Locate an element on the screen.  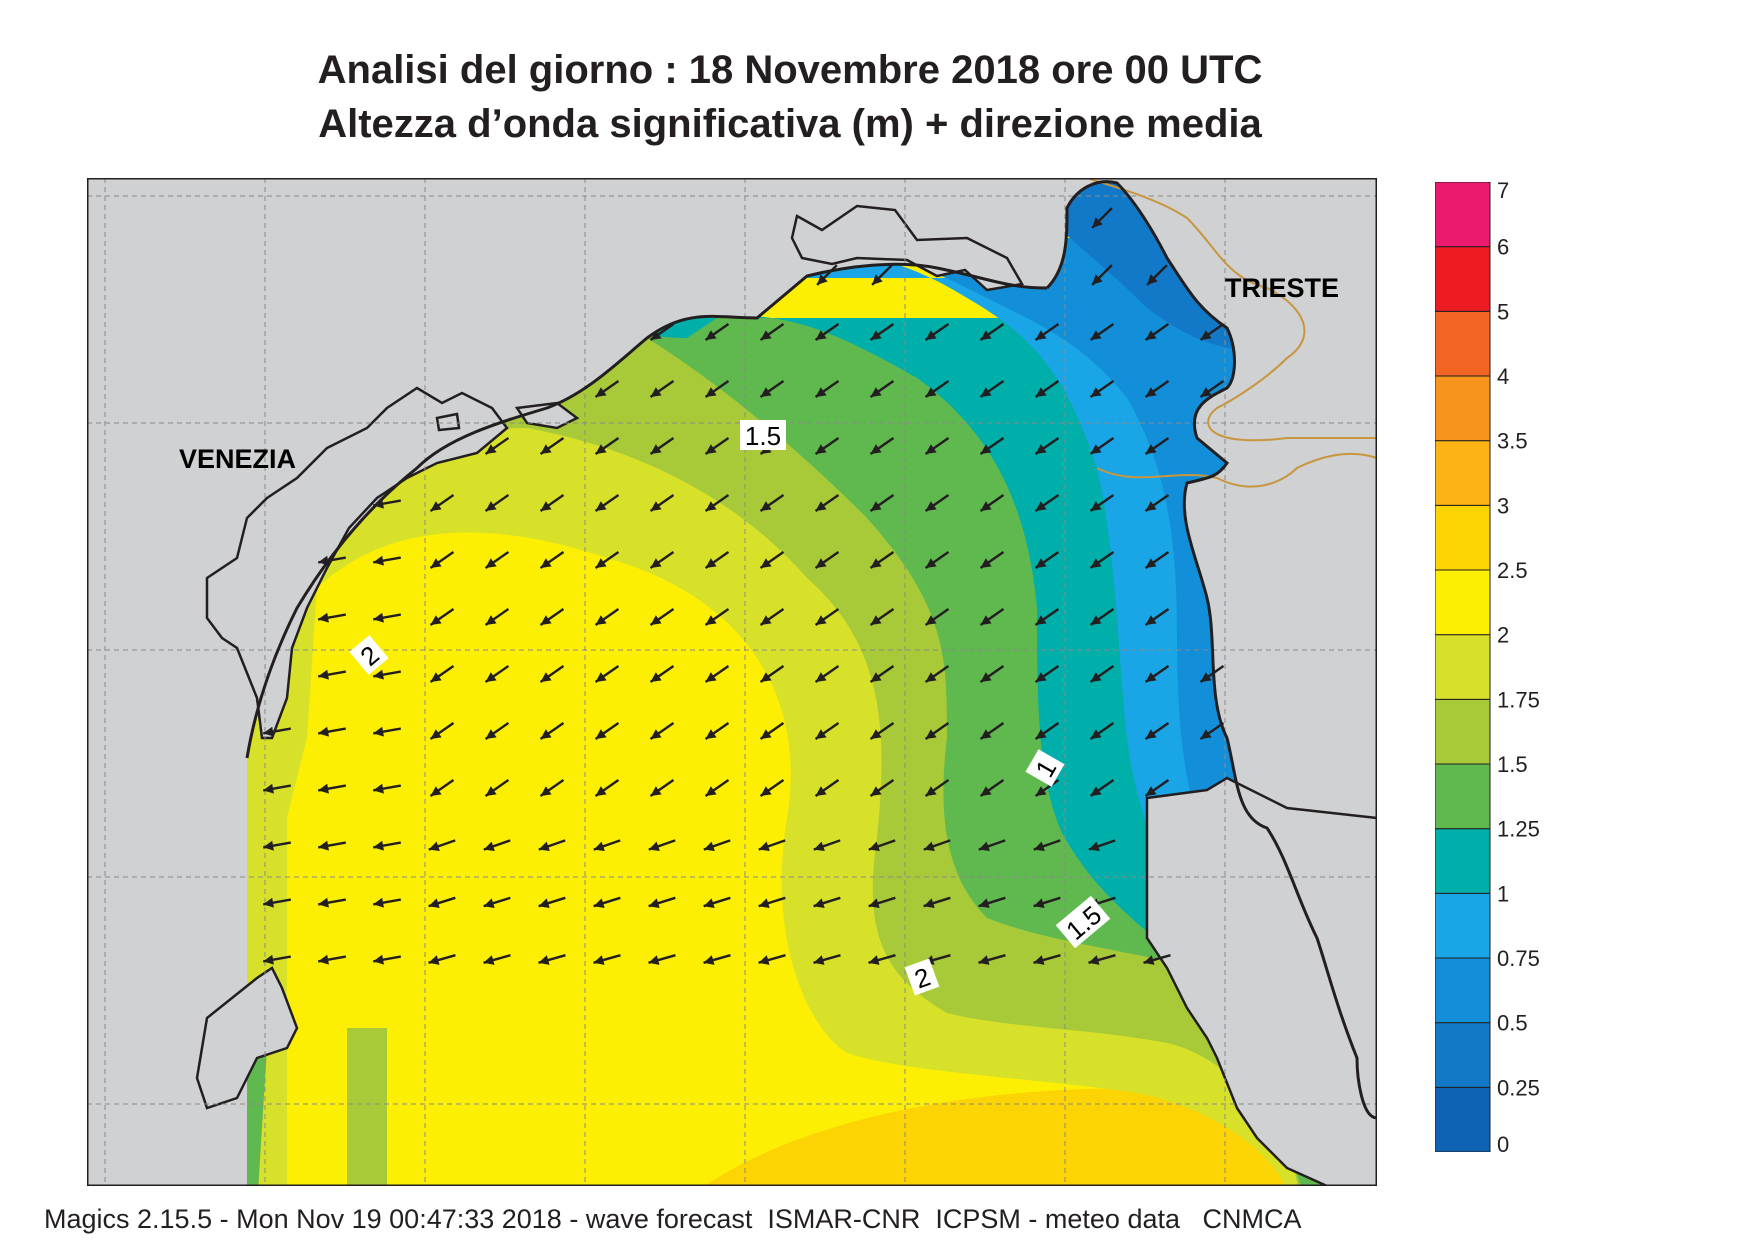
colorbar-tick-label: 4 is located at coordinates (1503, 376).